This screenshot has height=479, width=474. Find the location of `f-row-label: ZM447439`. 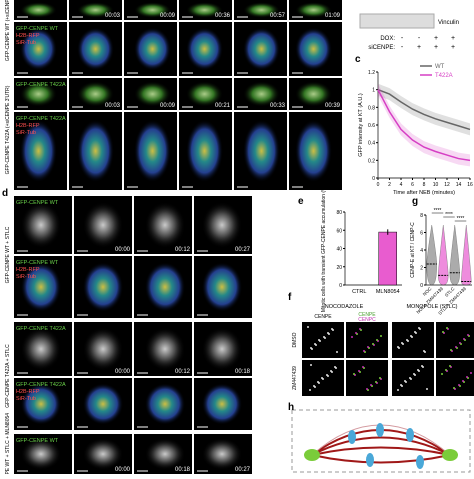

f-row-label: ZM447439 is located at coordinates (295, 378).